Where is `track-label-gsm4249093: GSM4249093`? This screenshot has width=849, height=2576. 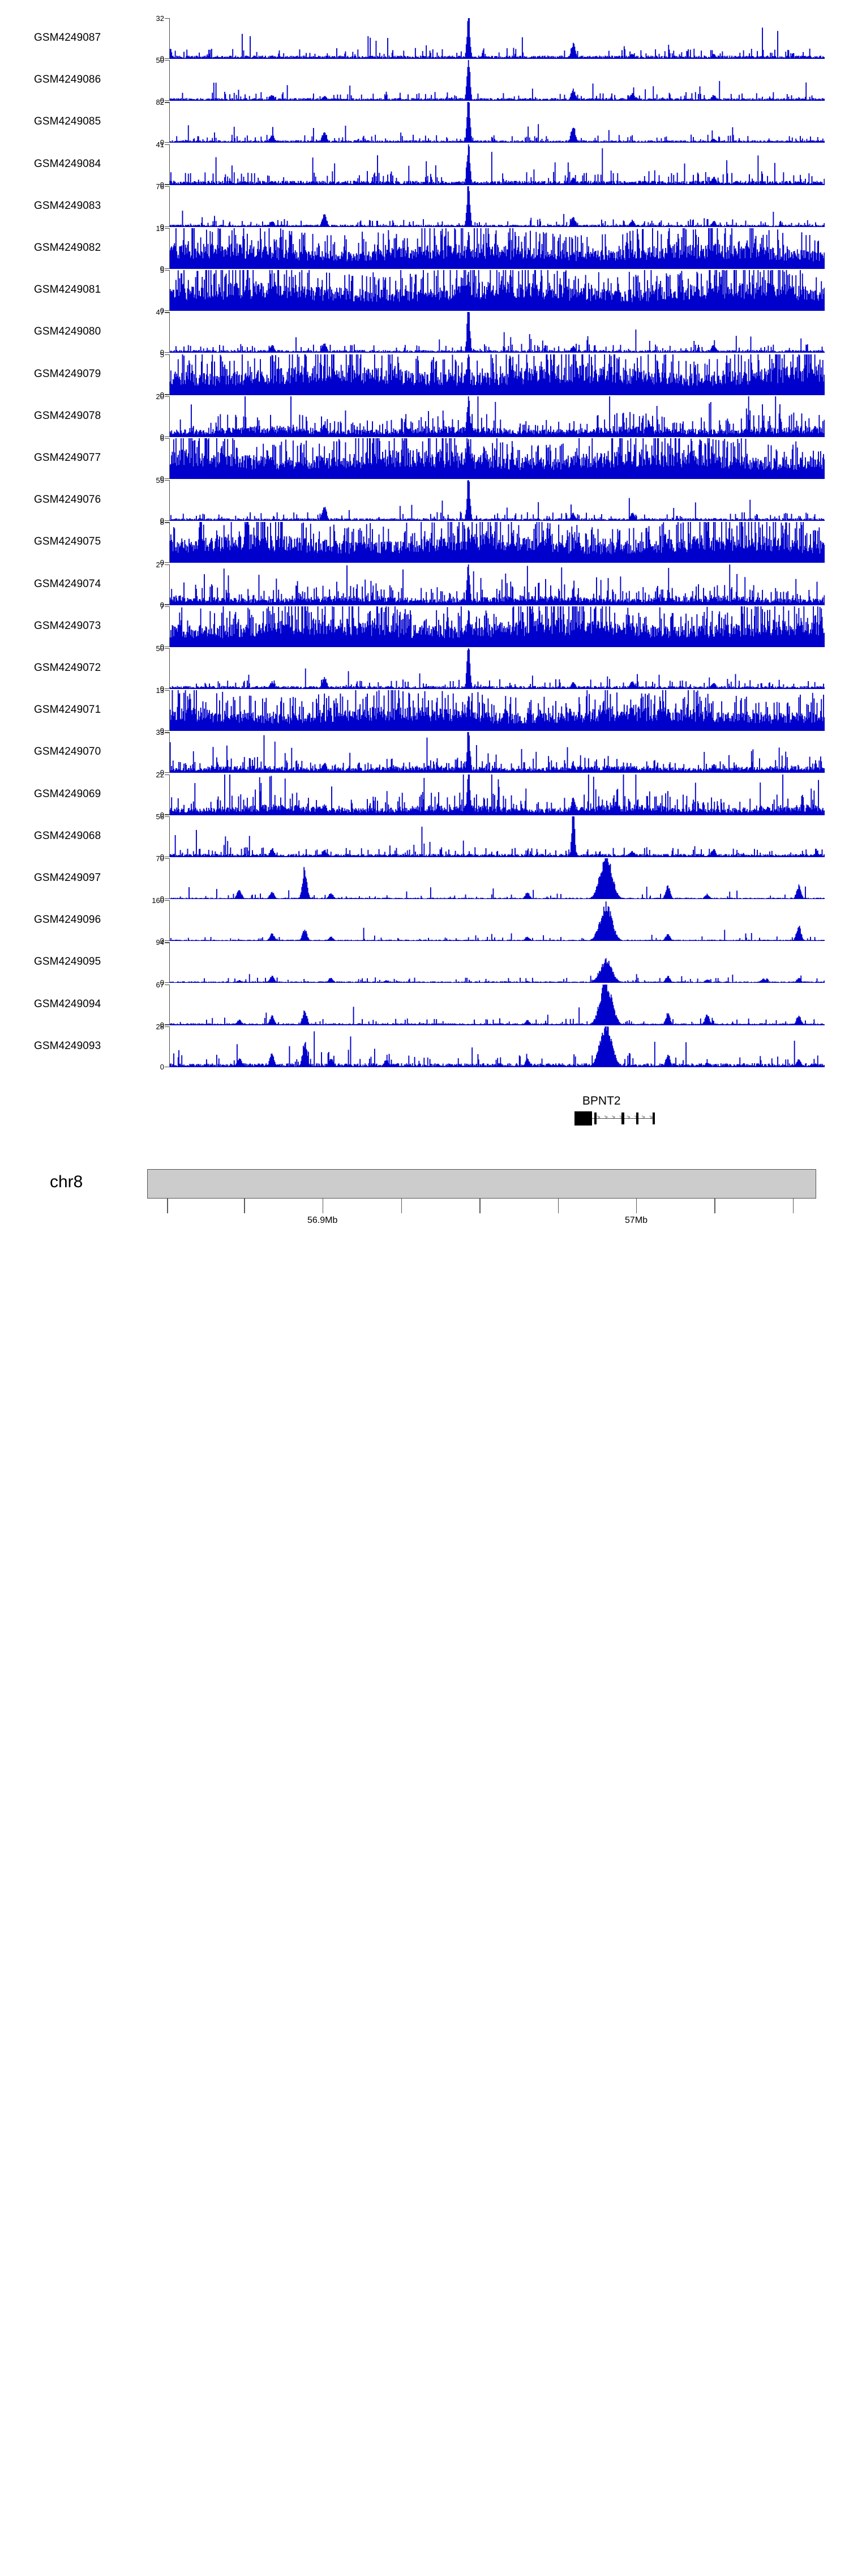
track-label-gsm4249093: GSM4249093 is located at coordinates (67, 1045).